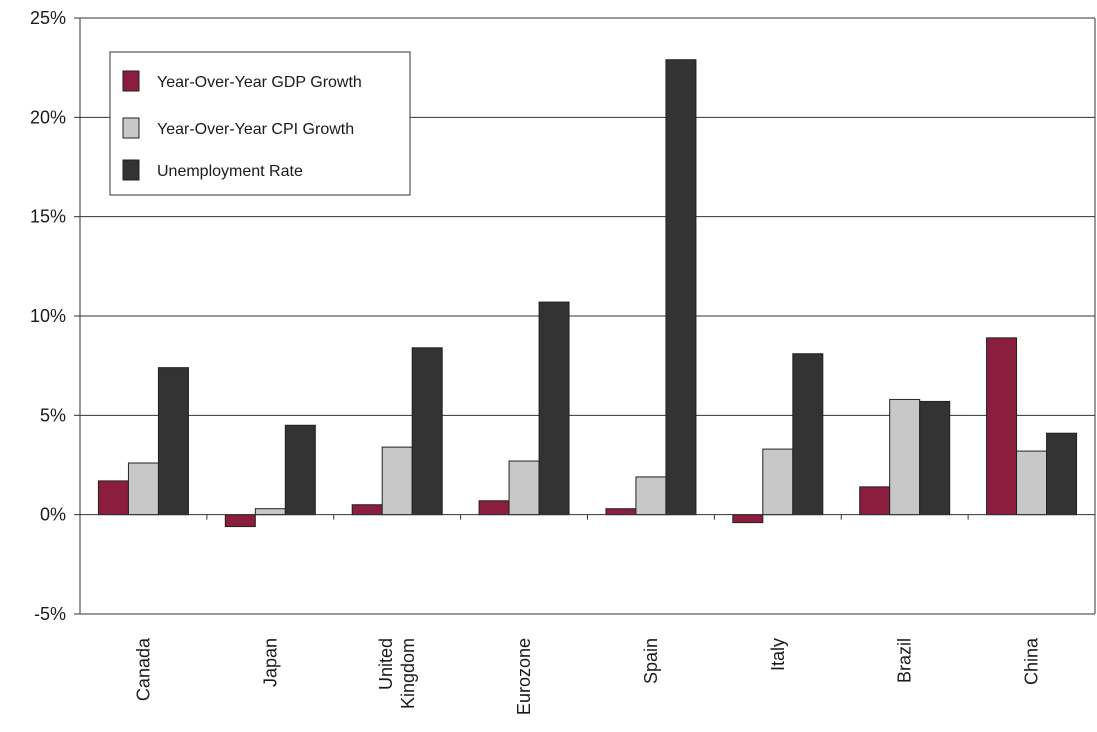 The image size is (1097, 732). What do you see at coordinates (48, 18) in the screenshot?
I see `y-tick-label: 25%` at bounding box center [48, 18].